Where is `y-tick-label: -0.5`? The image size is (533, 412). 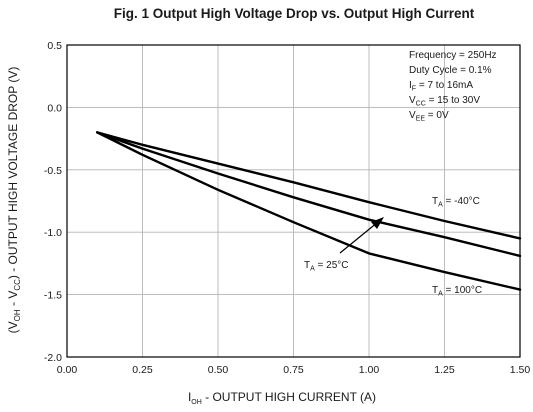 y-tick-label: -0.5 is located at coordinates (53, 171).